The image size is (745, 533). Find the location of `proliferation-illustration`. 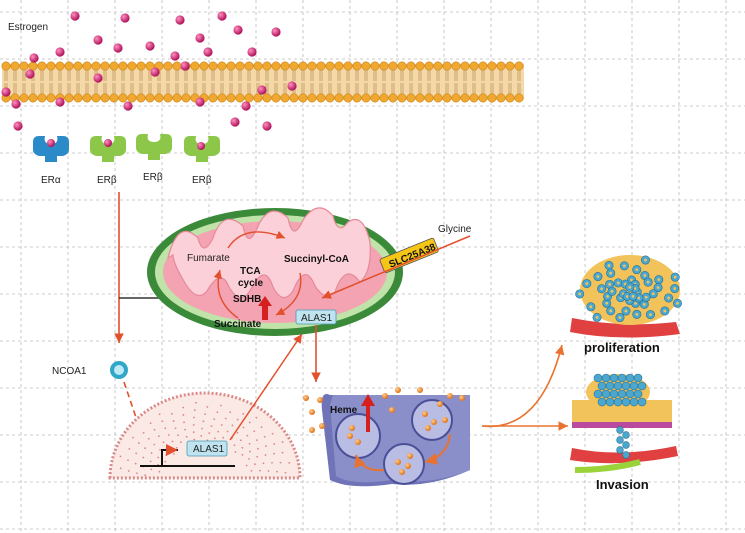

proliferation-illustration is located at coordinates (626, 296).